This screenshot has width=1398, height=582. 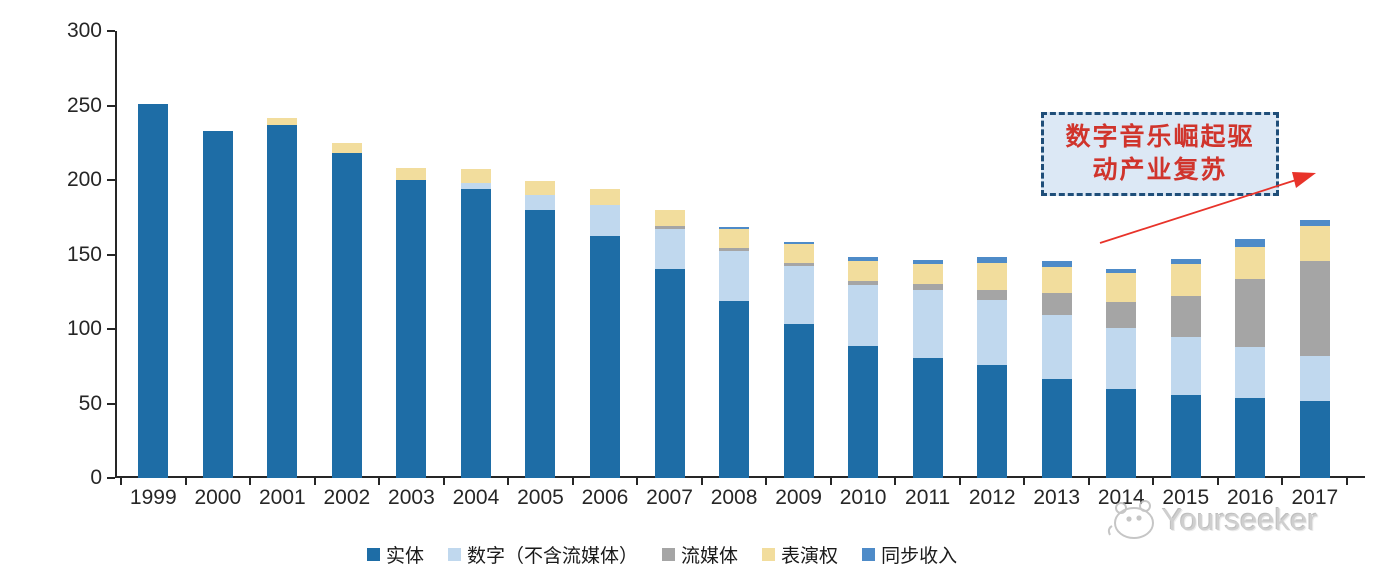 What do you see at coordinates (411, 497) in the screenshot?
I see `x-axis-label: 2003` at bounding box center [411, 497].